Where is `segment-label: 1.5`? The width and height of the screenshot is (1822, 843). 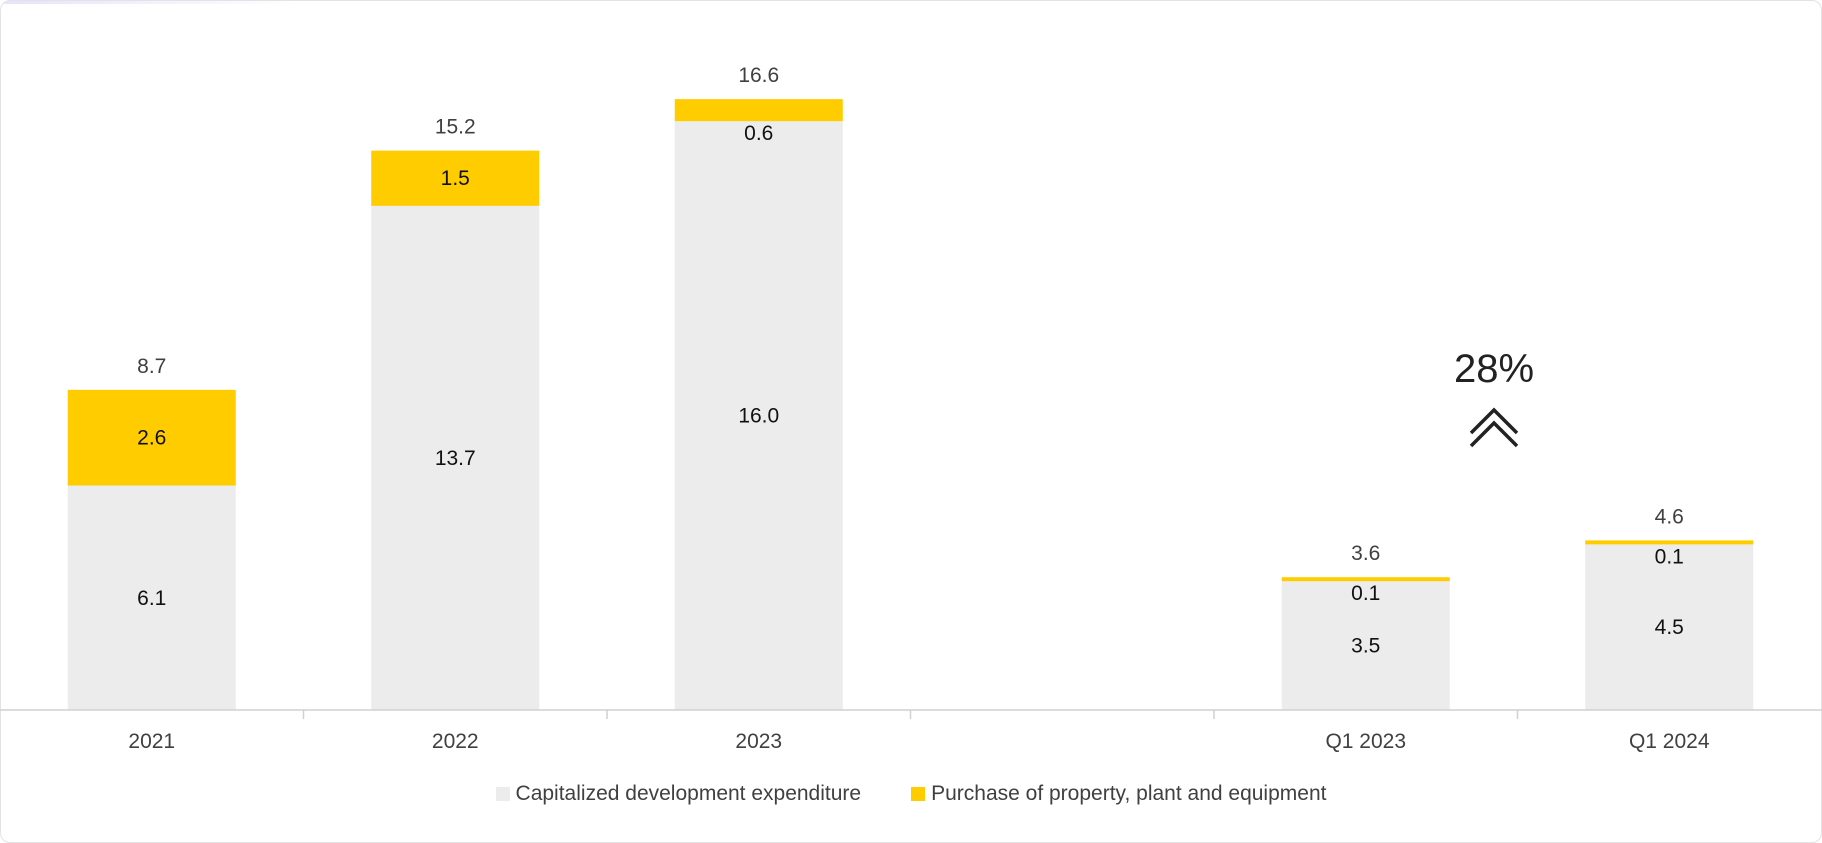 segment-label: 1.5 is located at coordinates (455, 178).